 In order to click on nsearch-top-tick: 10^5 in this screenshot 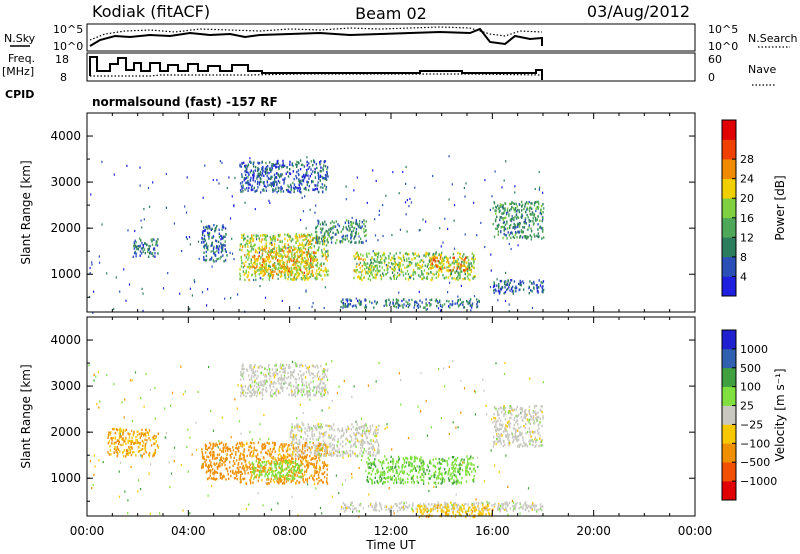, I will do `click(723, 29)`.